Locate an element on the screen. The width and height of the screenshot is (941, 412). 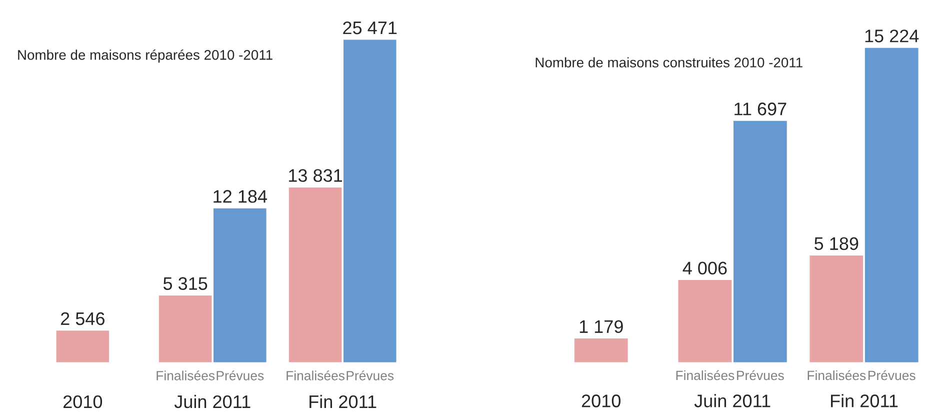
data-label: 12 184 is located at coordinates (240, 196).